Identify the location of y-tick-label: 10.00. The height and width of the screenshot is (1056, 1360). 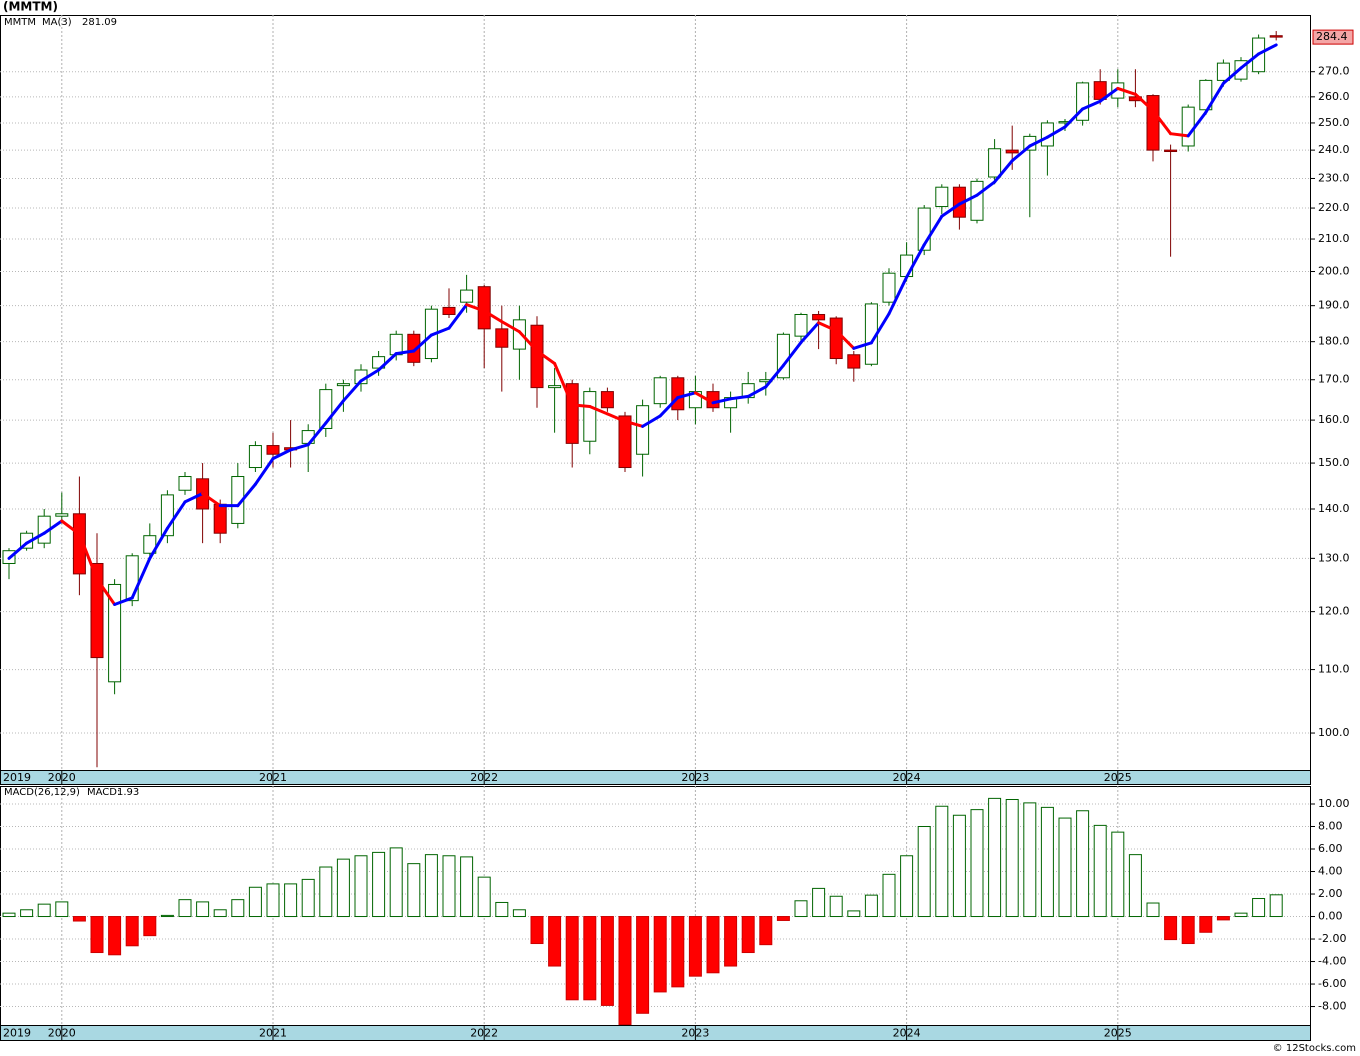
(1334, 803).